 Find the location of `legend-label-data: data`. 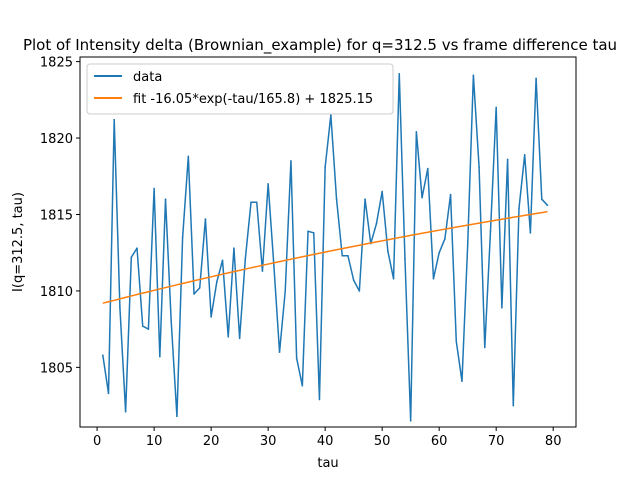

legend-label-data: data is located at coordinates (147, 77).